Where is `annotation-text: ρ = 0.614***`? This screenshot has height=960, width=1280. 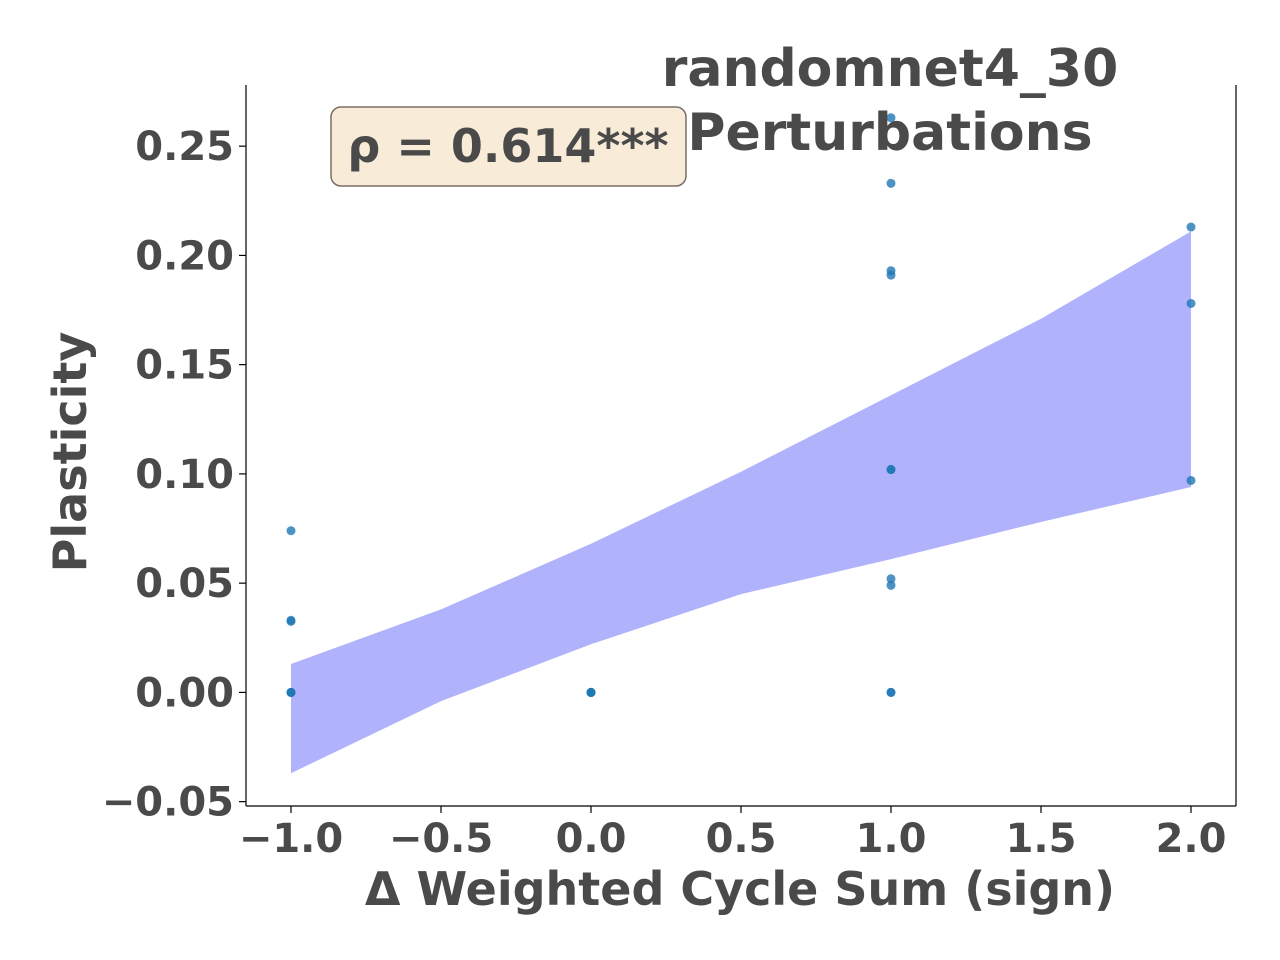 annotation-text: ρ = 0.614*** is located at coordinates (507, 146).